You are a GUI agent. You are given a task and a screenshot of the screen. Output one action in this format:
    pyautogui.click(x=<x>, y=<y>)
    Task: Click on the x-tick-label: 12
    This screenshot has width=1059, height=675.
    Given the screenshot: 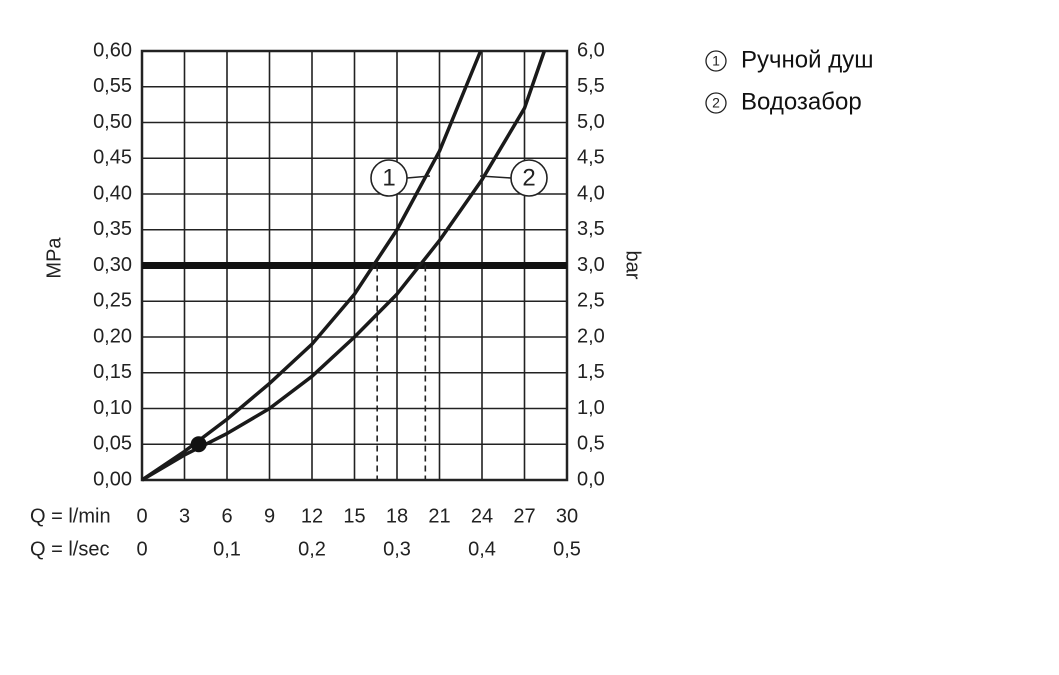 What is the action you would take?
    pyautogui.click(x=312, y=516)
    